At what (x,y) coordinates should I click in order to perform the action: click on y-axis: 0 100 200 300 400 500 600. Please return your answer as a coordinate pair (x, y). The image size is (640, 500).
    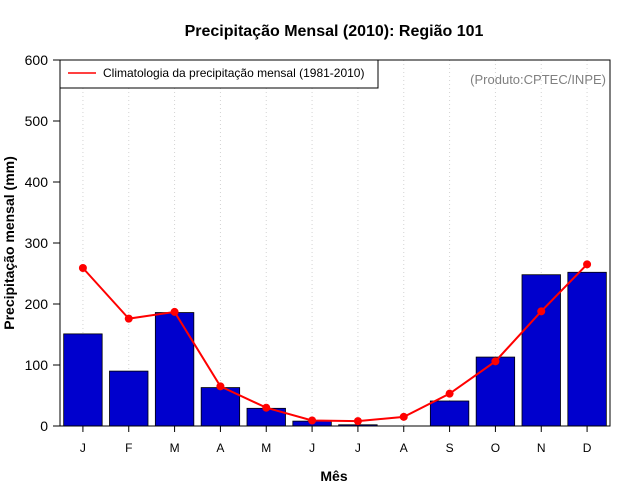
    Looking at the image, I should click on (42, 243).